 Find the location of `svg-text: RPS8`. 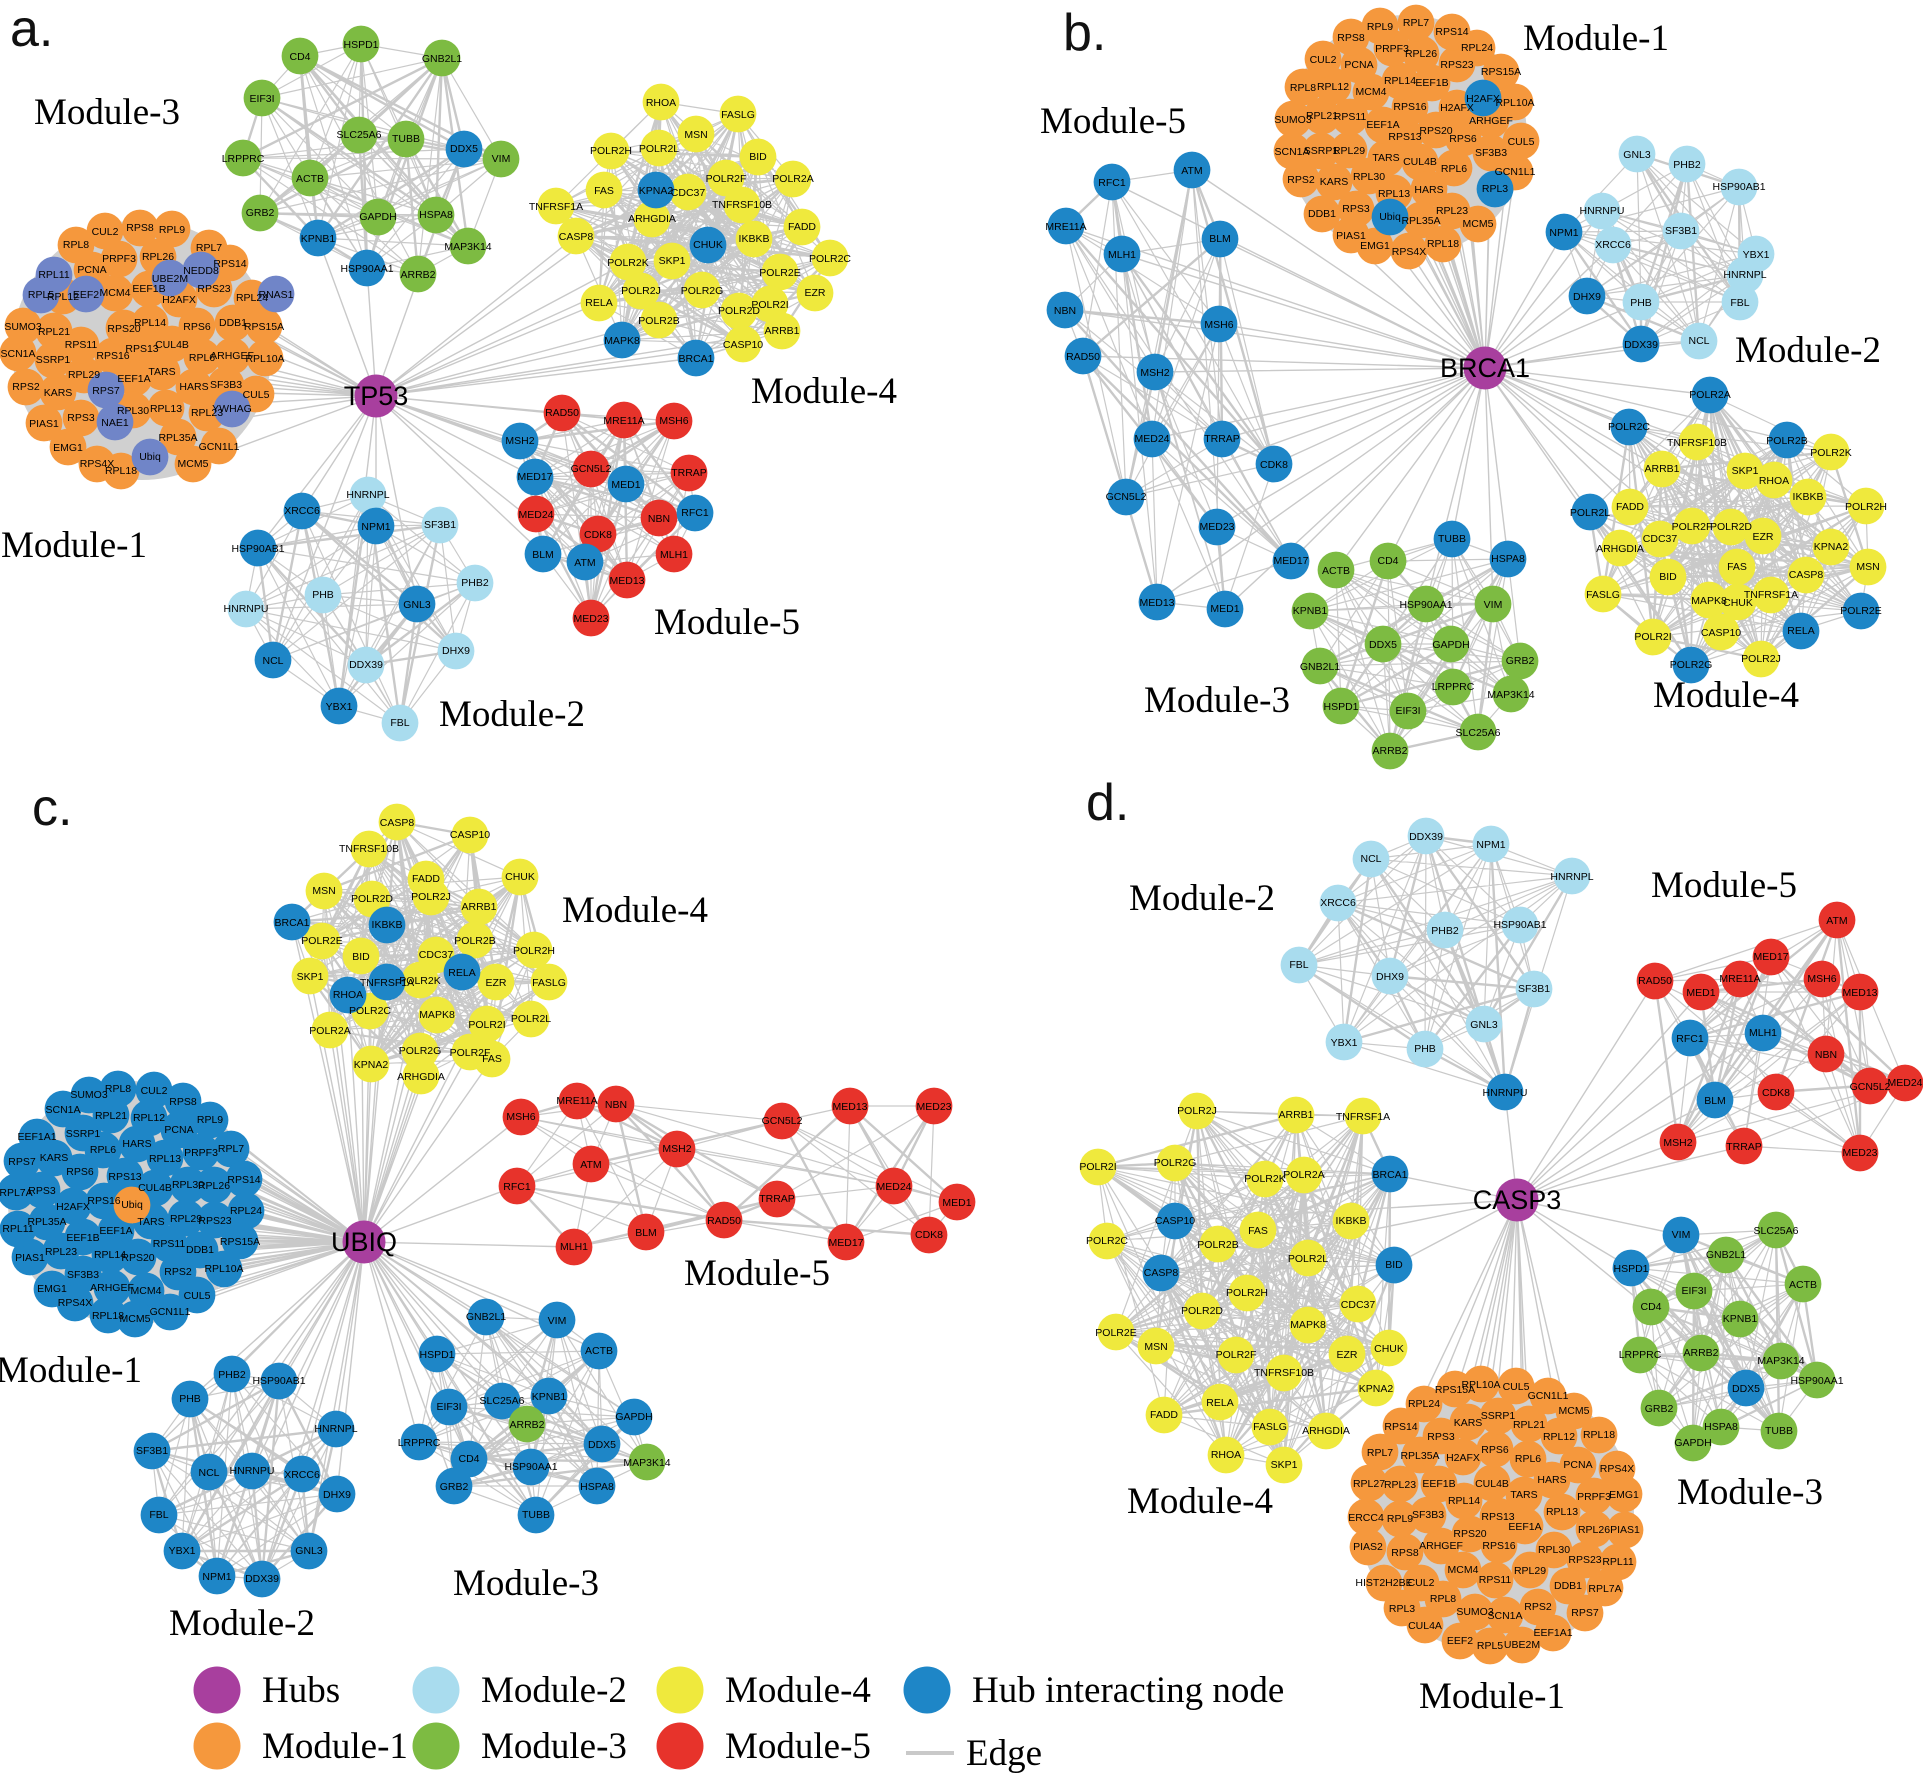

svg-text: RPS8 is located at coordinates (140, 228).